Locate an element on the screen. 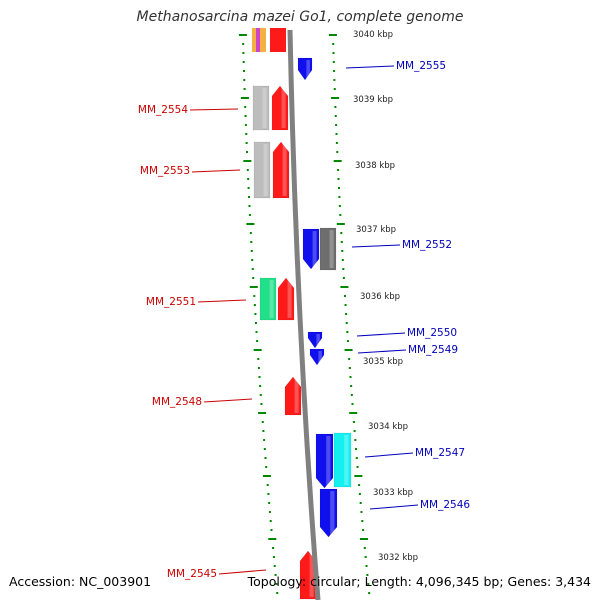  gene-feature-MM_2545-shade is located at coordinates (311, 575).